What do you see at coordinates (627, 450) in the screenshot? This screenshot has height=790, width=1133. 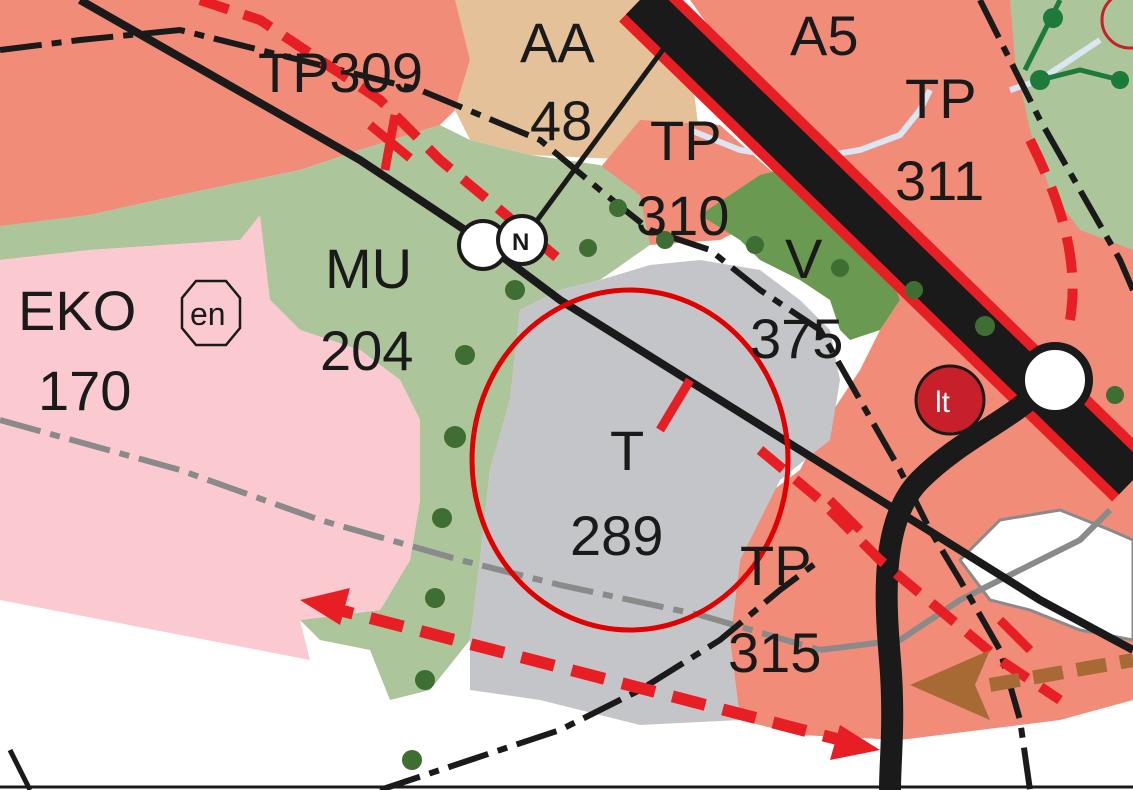 I see `label-t: T` at bounding box center [627, 450].